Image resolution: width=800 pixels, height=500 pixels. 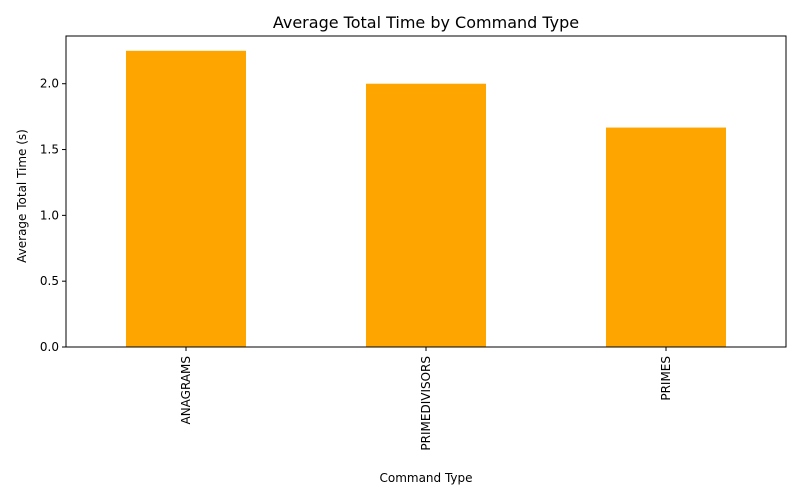 What do you see at coordinates (425, 478) in the screenshot?
I see `x-axis-label: Command Type` at bounding box center [425, 478].